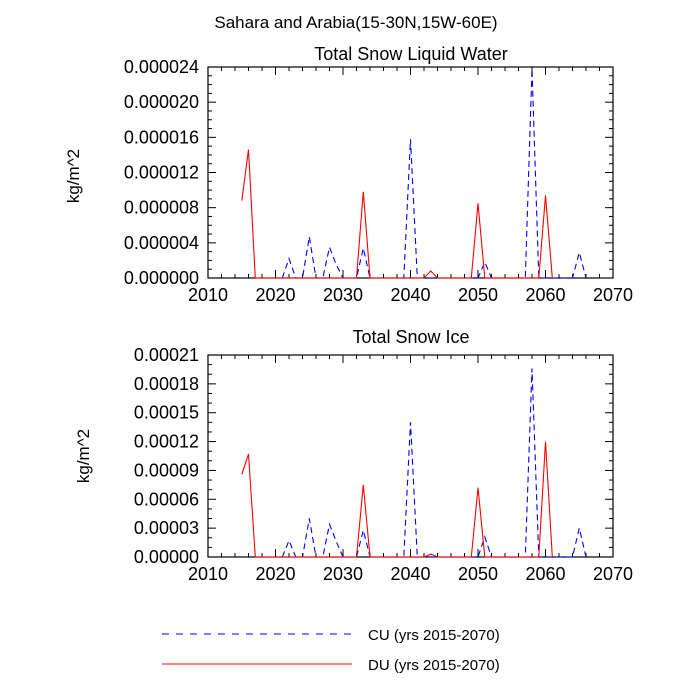 The width and height of the screenshot is (700, 700). Describe the element at coordinates (434, 665) in the screenshot. I see `legend-label-du: DU (yrs 2015-2070)` at that location.